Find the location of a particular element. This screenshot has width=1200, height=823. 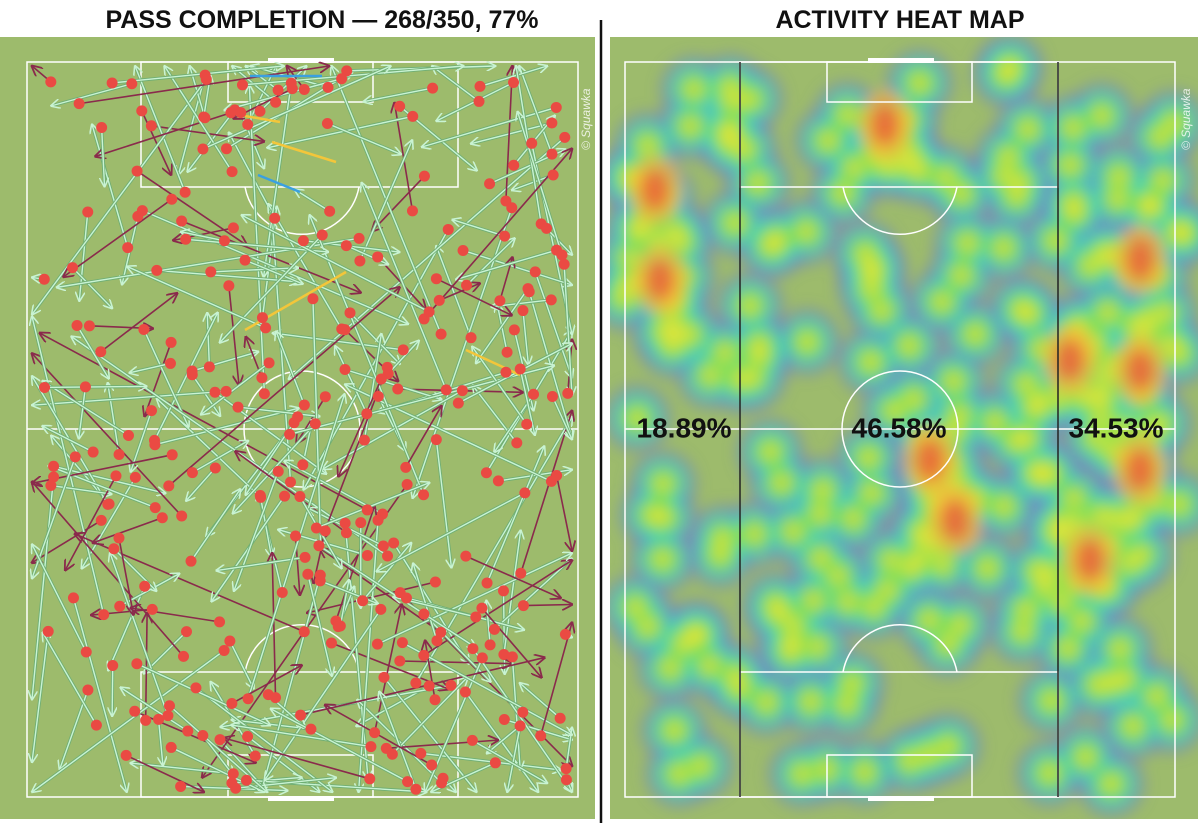

zone-percent: 46.58% is located at coordinates (899, 427).